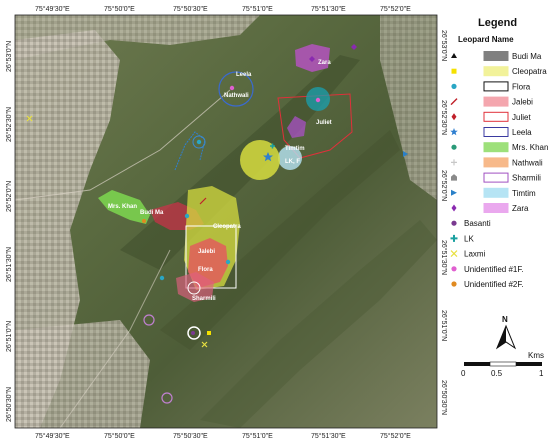 Image resolution: width=550 pixels, height=443 pixels. I want to click on scale-label-05: 0.5, so click(497, 373).